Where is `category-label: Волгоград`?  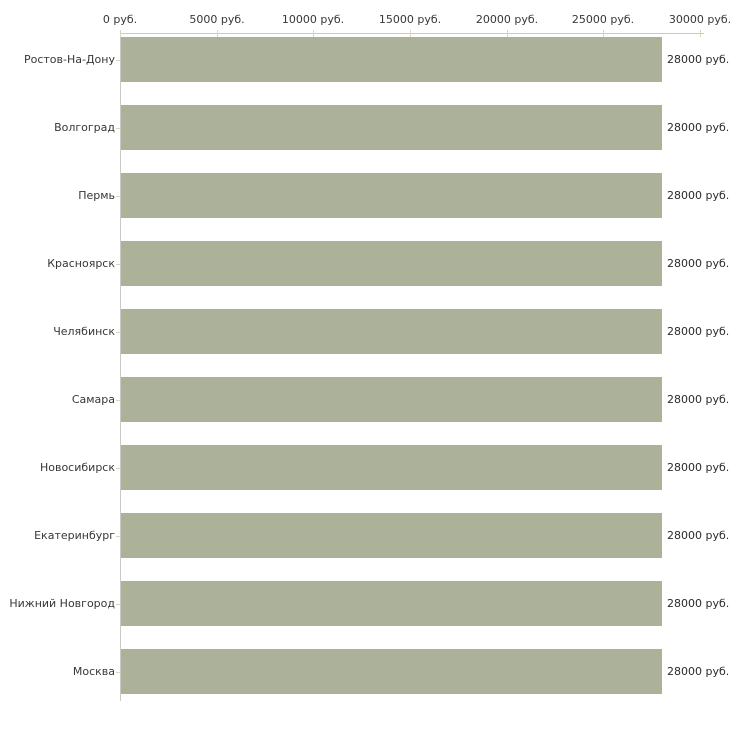
category-label: Волгоград is located at coordinates (84, 127).